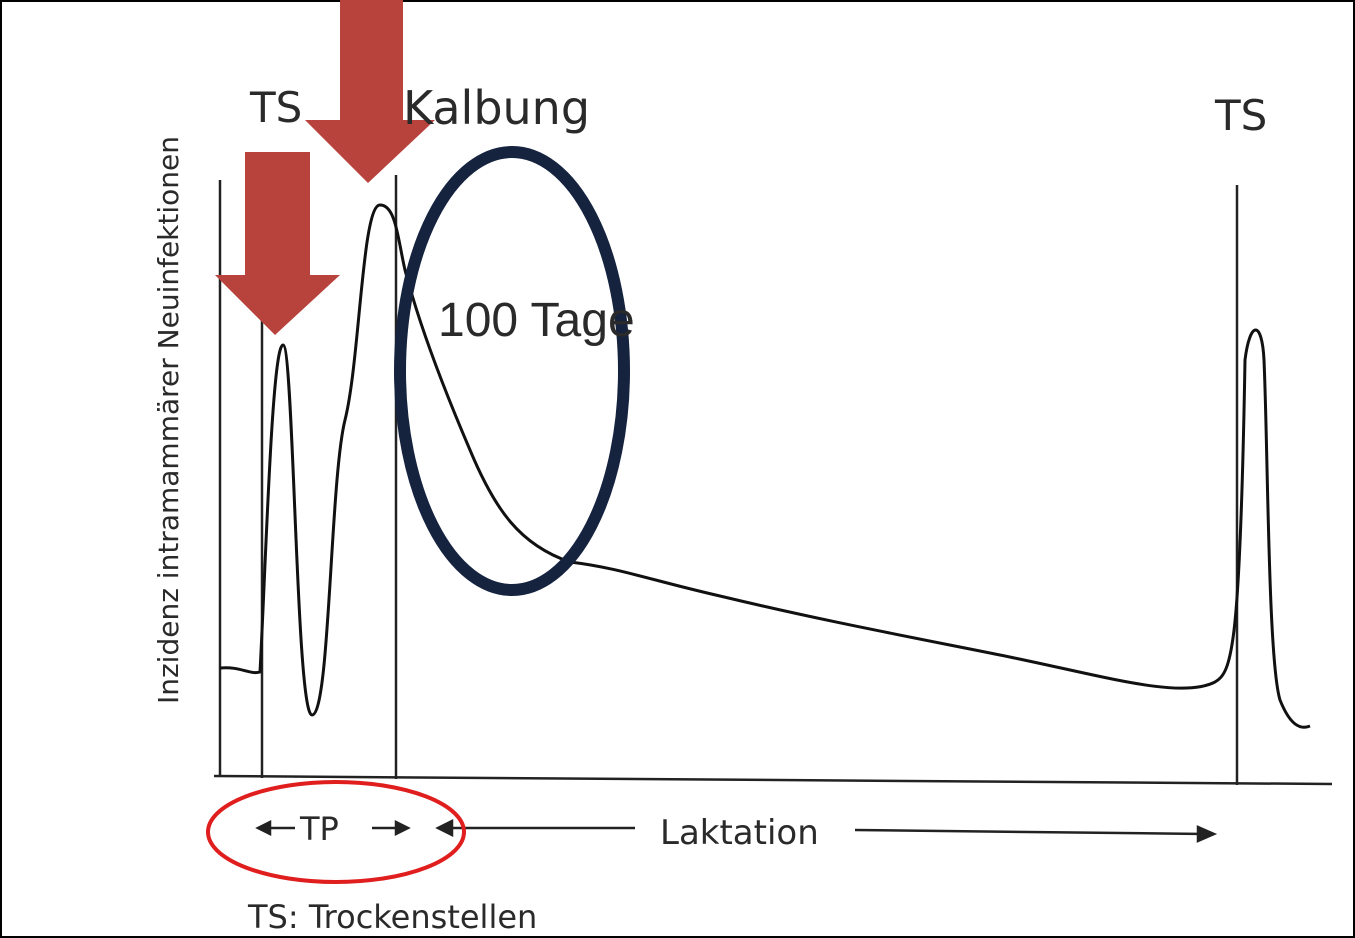 The height and width of the screenshot is (938, 1355). What do you see at coordinates (275, 107) in the screenshot?
I see `label-ts-left: TS` at bounding box center [275, 107].